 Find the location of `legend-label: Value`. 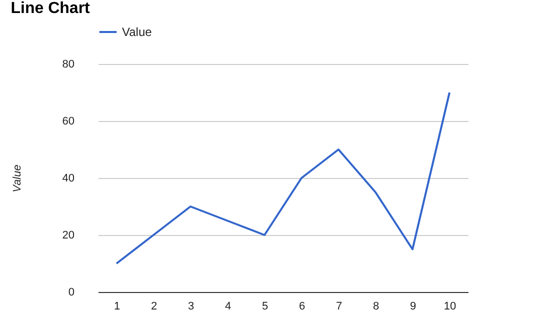

legend-label: Value is located at coordinates (137, 32).